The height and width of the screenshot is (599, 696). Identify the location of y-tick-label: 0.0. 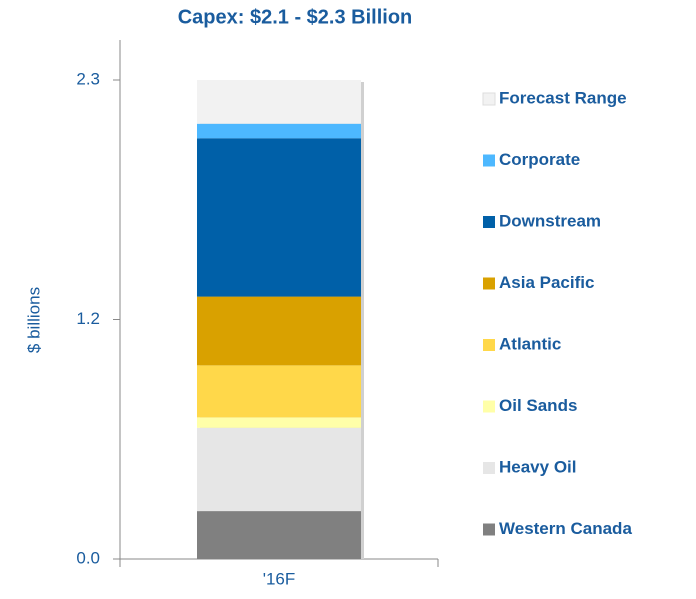
(88, 557).